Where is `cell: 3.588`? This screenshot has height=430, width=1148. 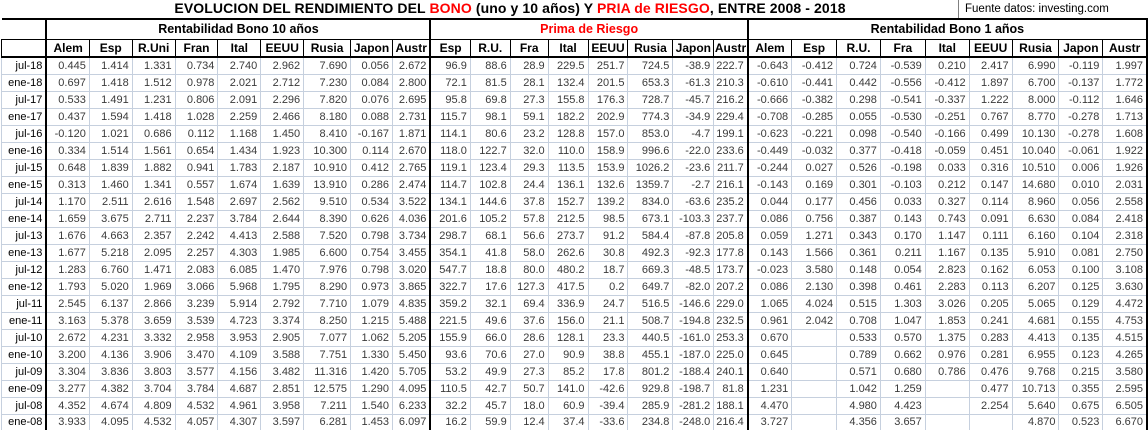
cell: 3.588 is located at coordinates (282, 355).